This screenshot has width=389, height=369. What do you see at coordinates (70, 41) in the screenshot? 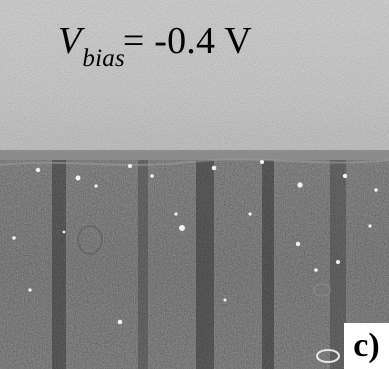
I see `caption-variable: V` at bounding box center [70, 41].